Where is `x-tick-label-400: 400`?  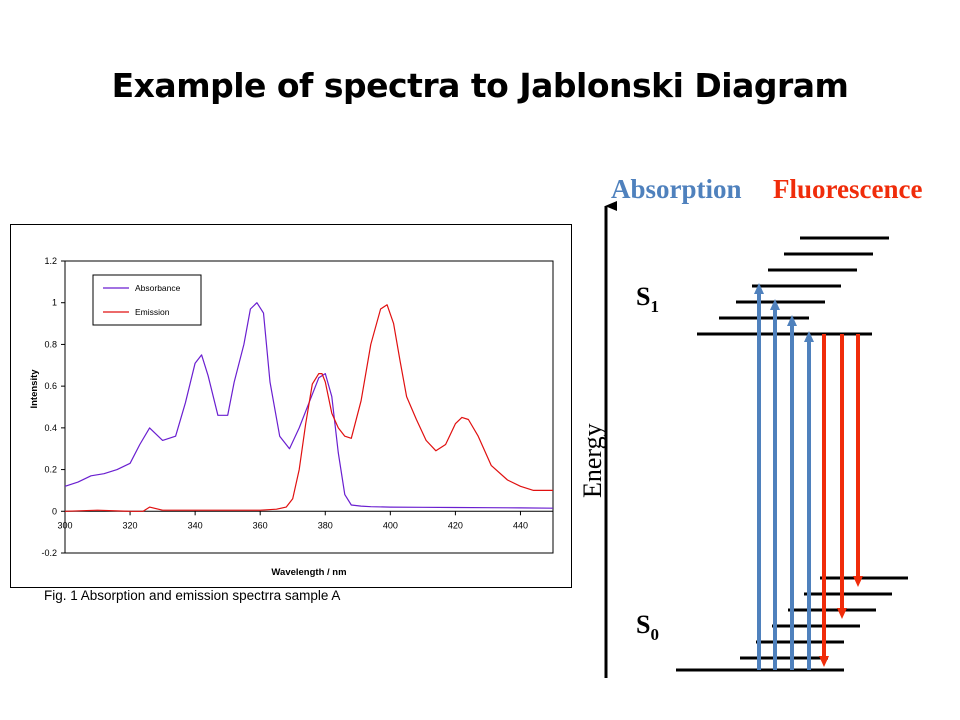 x-tick-label-400: 400 is located at coordinates (390, 525).